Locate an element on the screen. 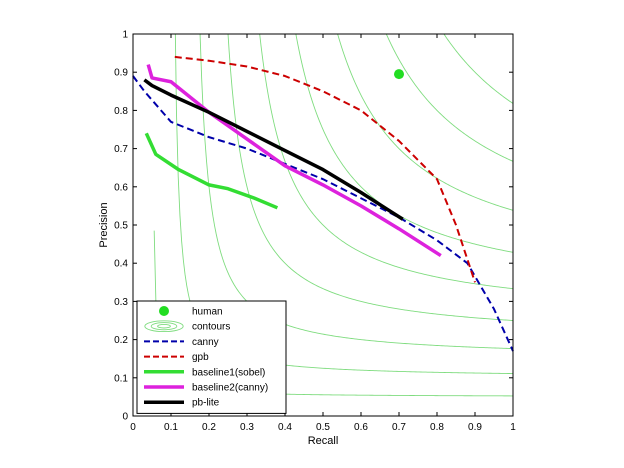  y-tick-label: 0 is located at coordinates (125, 417).